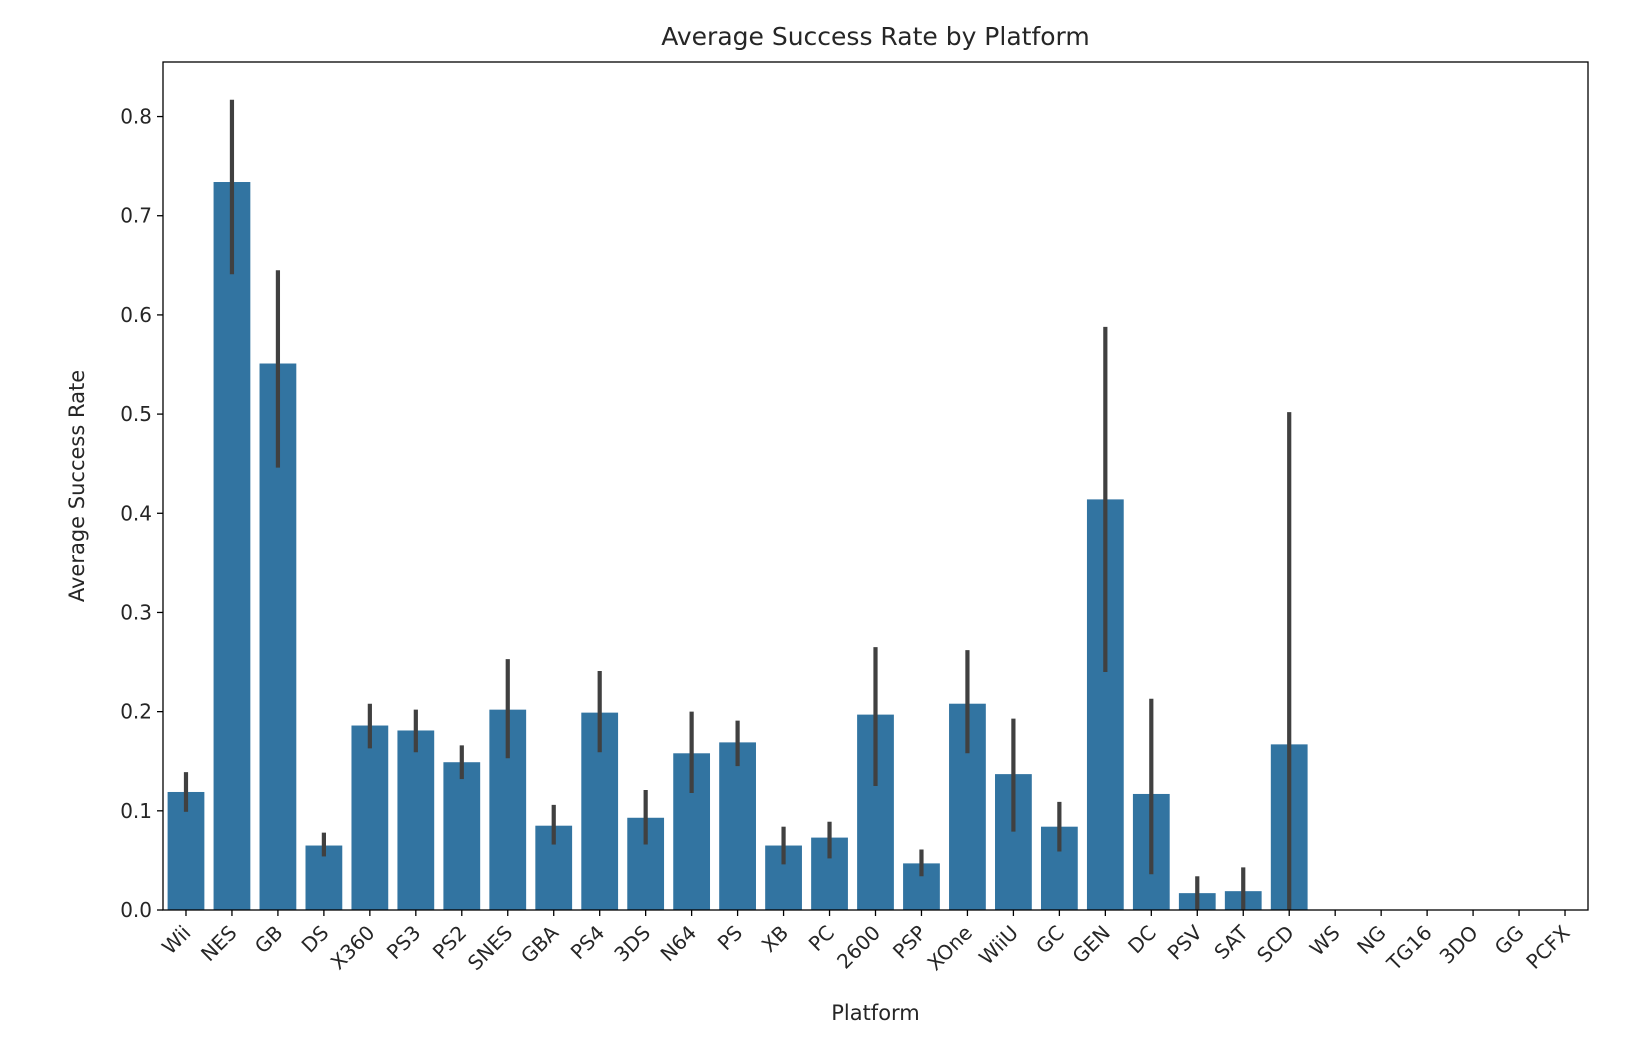 Image resolution: width=1634 pixels, height=1044 pixels. I want to click on x-tick-label: GG, so click(1509, 940).